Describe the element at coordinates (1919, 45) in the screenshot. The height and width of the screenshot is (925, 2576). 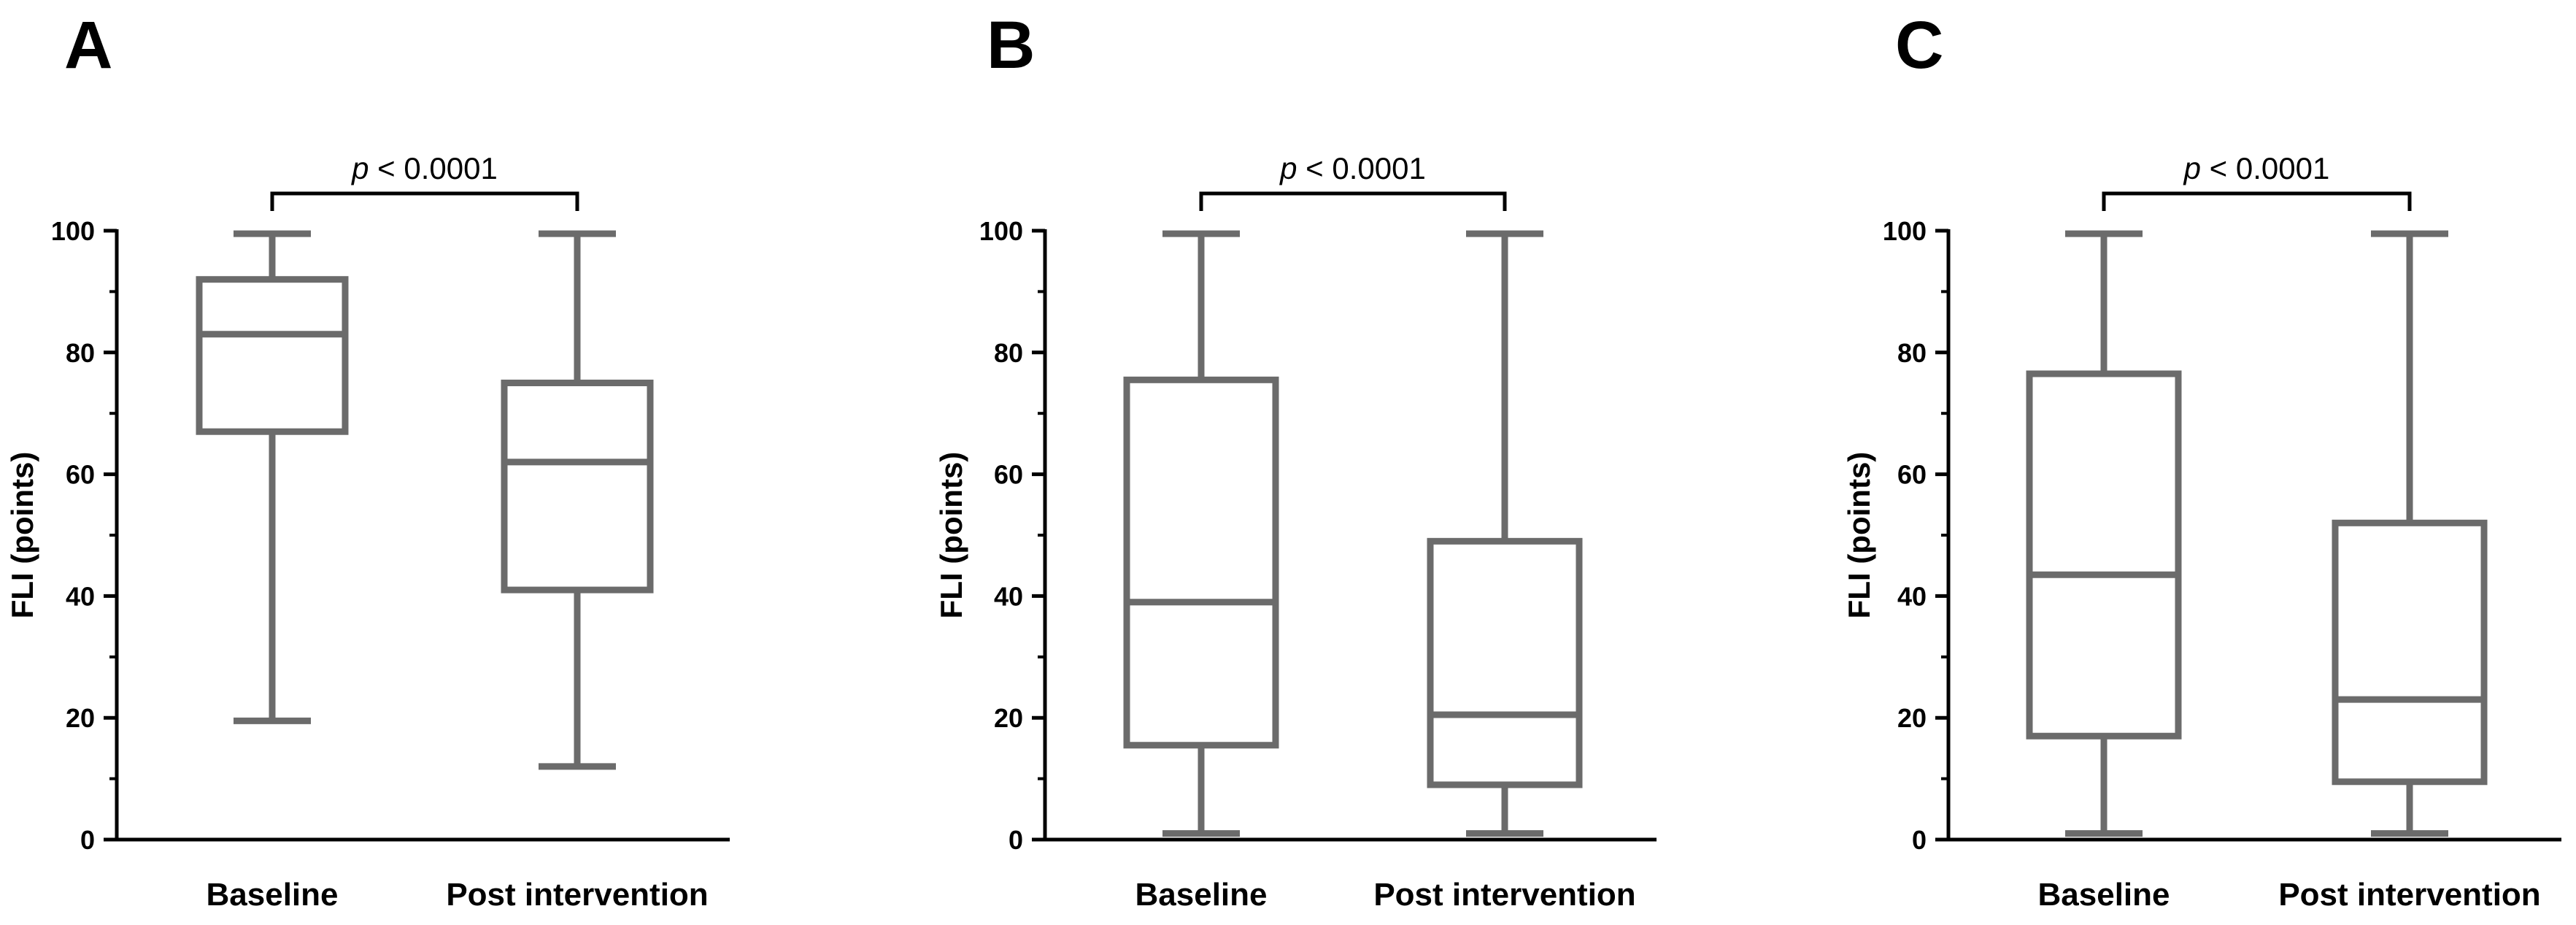
I see `panel-letter: C` at that location.